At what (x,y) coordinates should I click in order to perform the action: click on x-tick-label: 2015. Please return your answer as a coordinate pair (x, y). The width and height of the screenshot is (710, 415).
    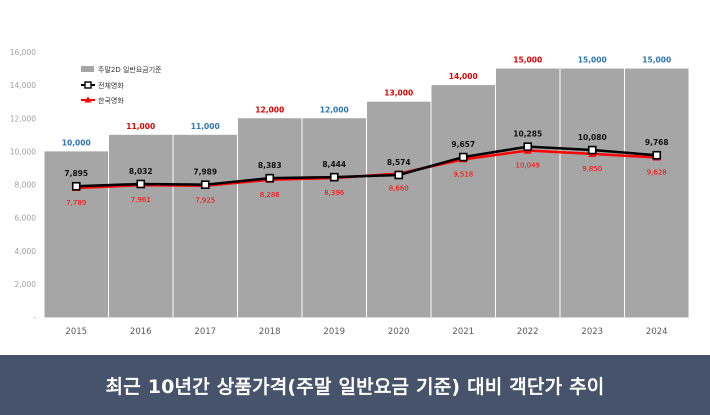
    Looking at the image, I should click on (76, 332).